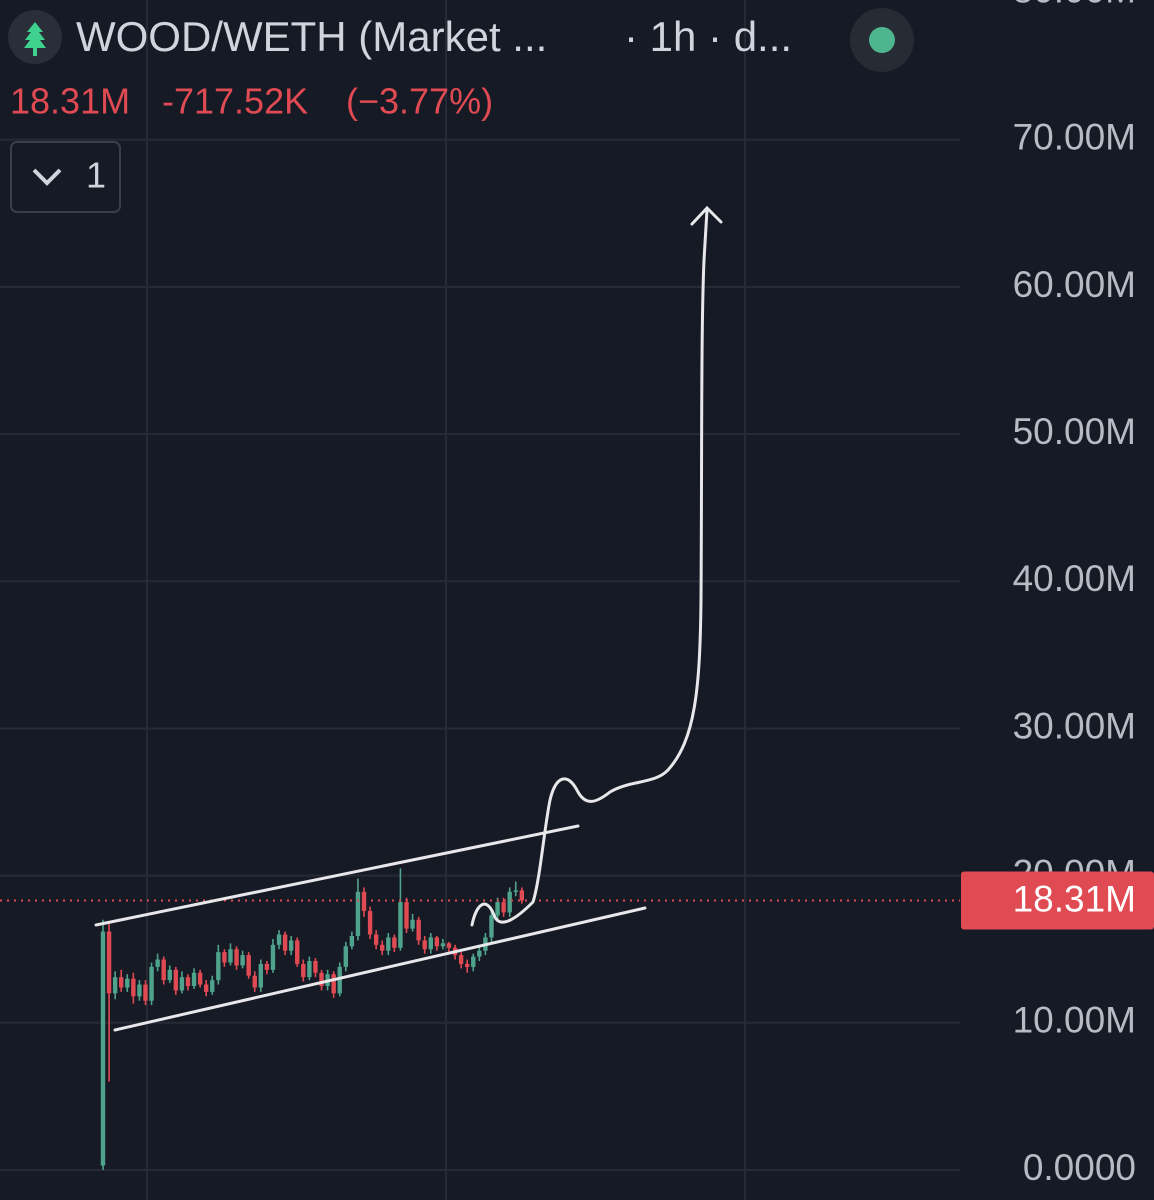 Image resolution: width=1154 pixels, height=1200 pixels. I want to click on y-tick-label: 80.00M, so click(1074, 5).